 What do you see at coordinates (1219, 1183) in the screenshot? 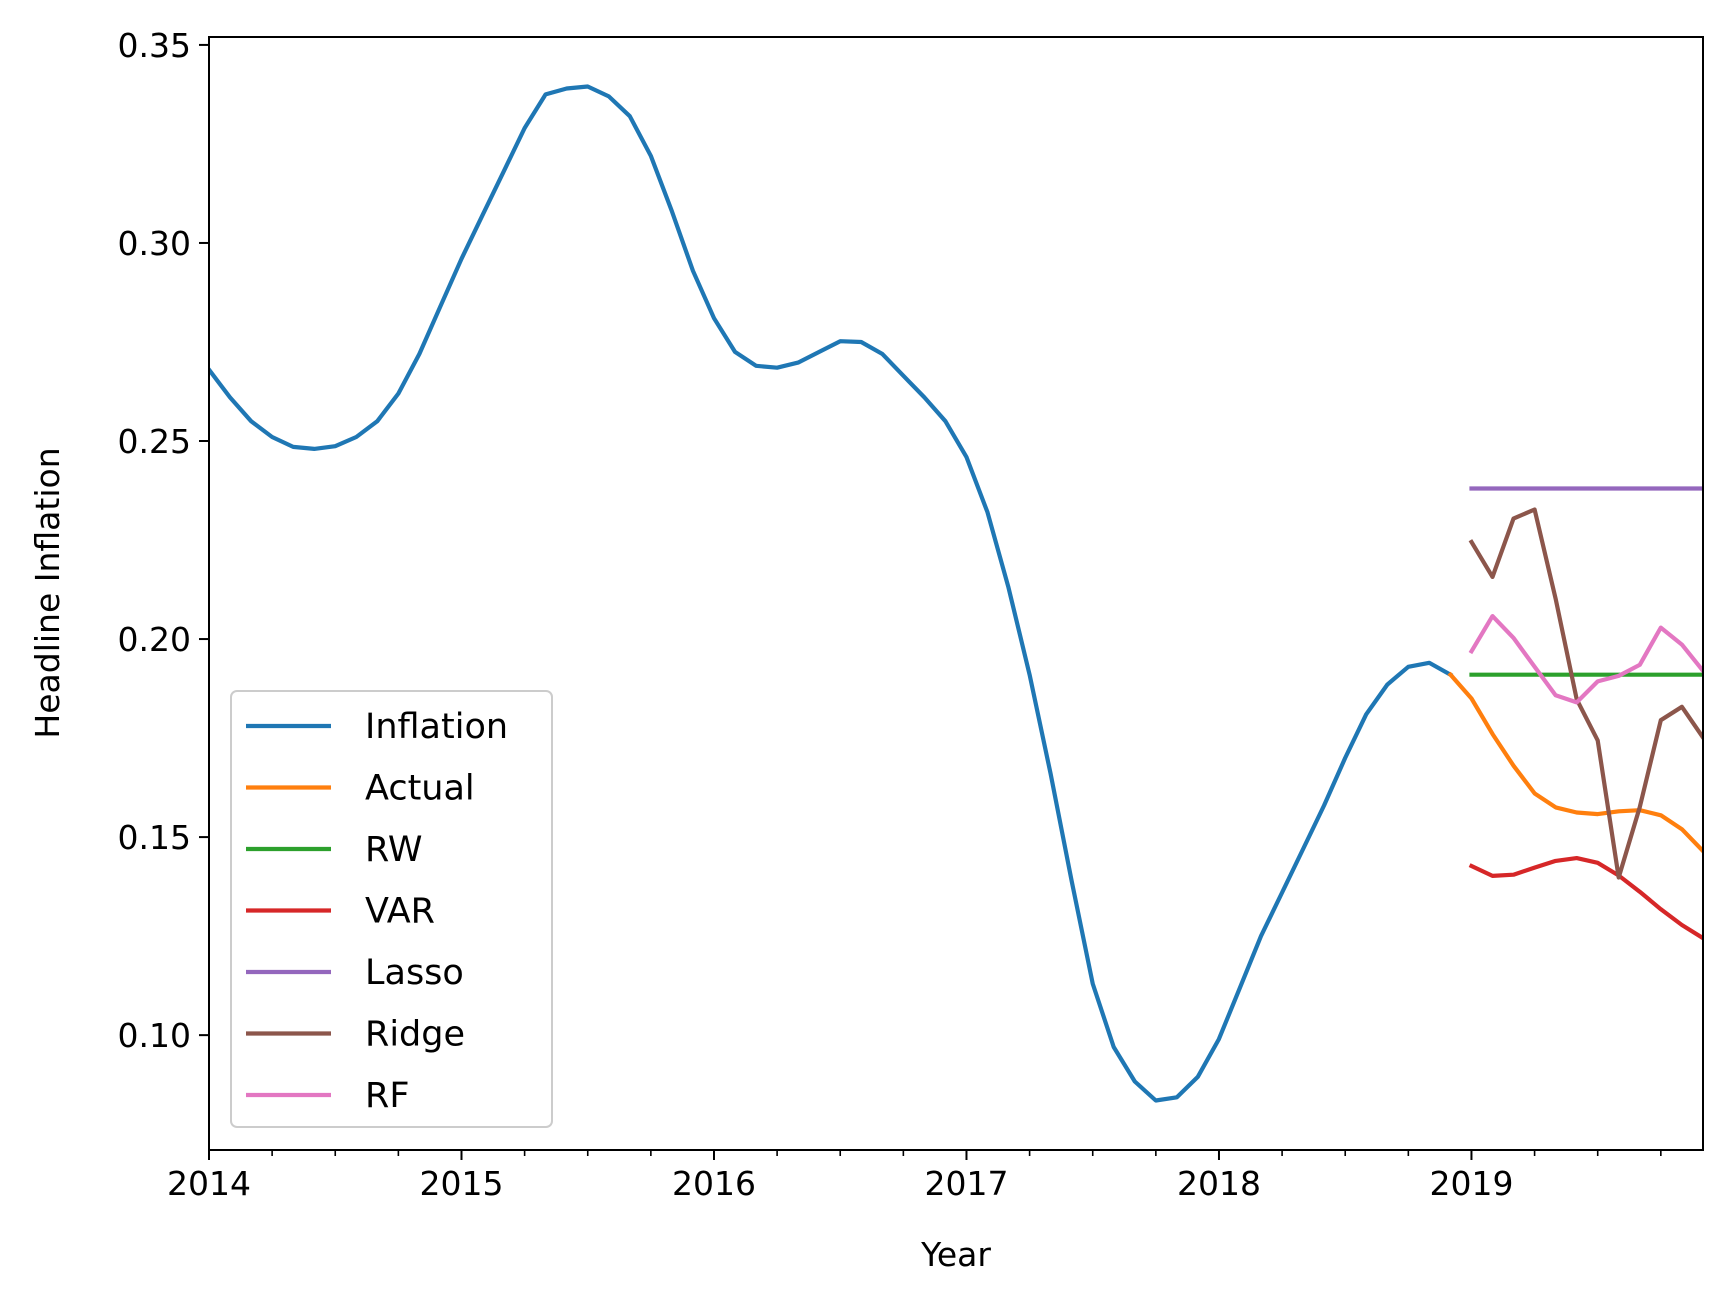
I see `x-tick-label: 2018` at bounding box center [1219, 1183].